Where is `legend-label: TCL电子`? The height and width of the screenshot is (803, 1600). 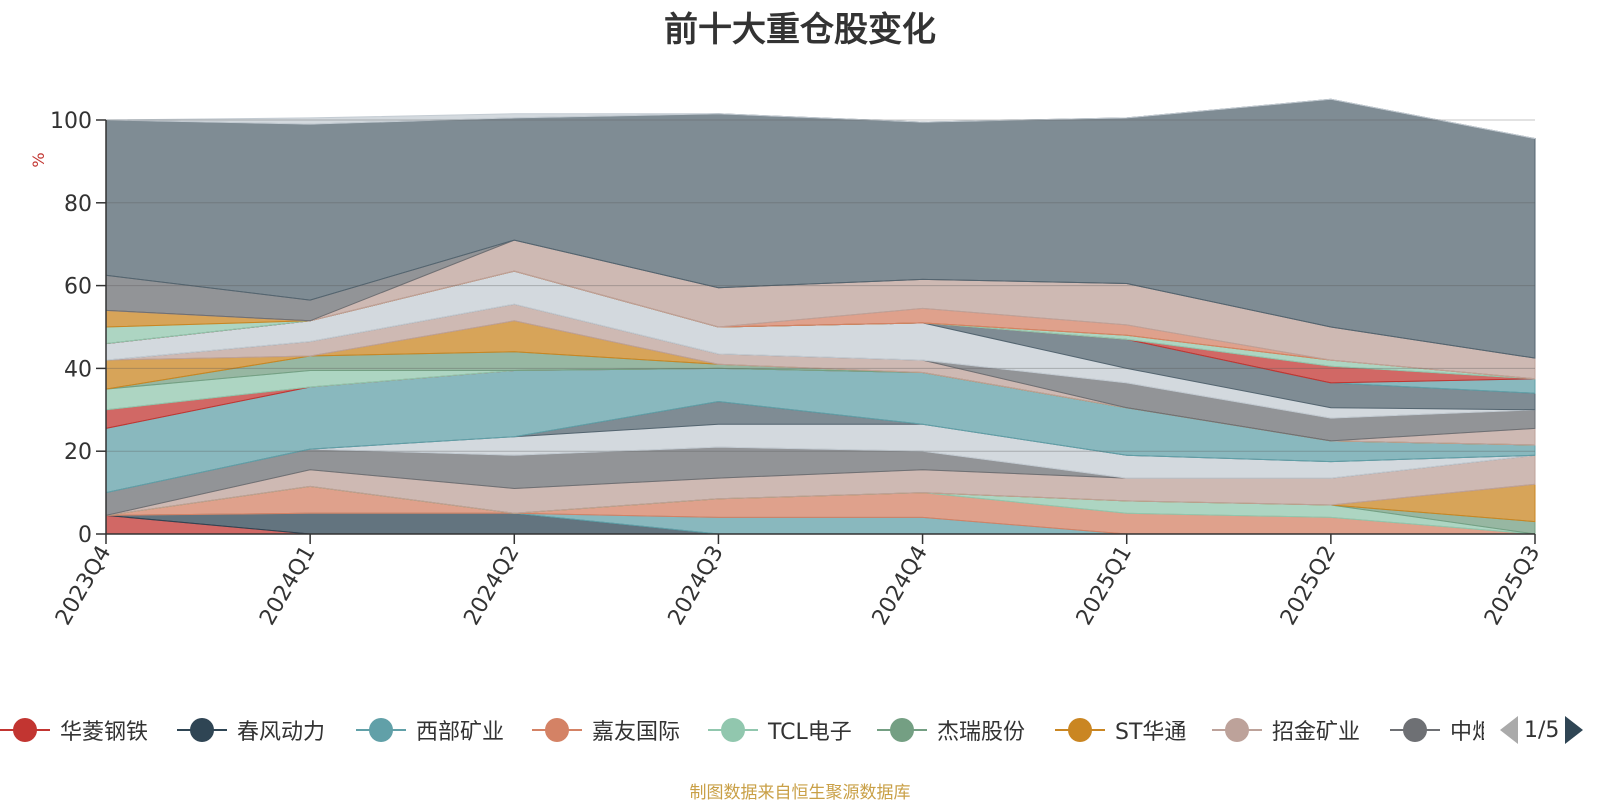
legend-label: TCL电子 is located at coordinates (810, 732).